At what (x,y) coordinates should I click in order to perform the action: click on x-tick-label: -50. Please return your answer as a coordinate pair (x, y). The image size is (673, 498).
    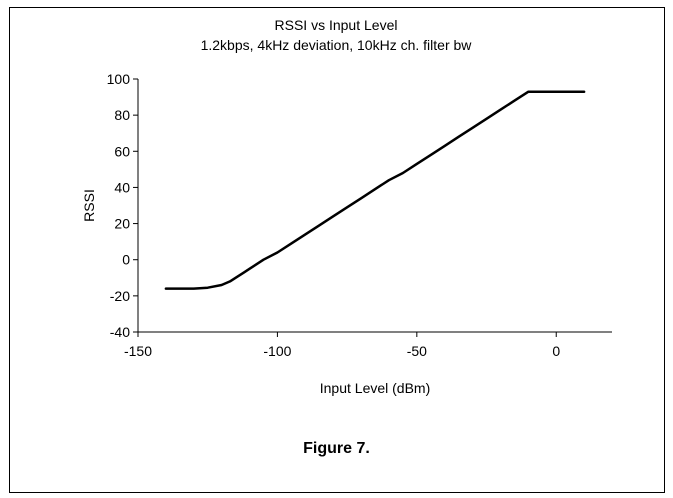
    Looking at the image, I should click on (417, 351).